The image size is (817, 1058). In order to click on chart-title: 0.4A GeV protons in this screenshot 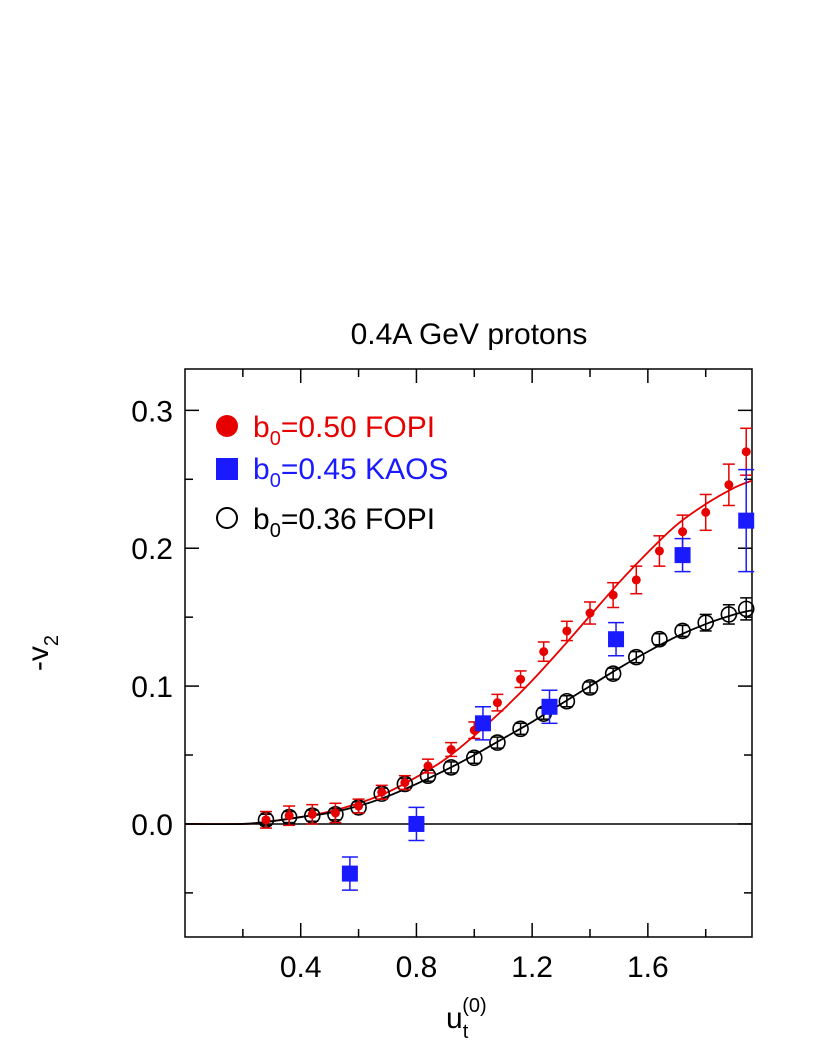, I will do `click(469, 334)`.